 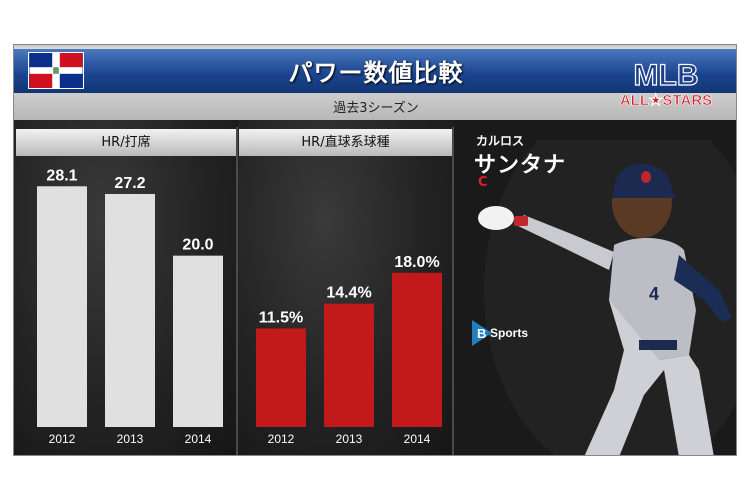 I want to click on header: パワー数値比較 過去3シーズン MLB ALL★STARS, so click(x=375, y=82).